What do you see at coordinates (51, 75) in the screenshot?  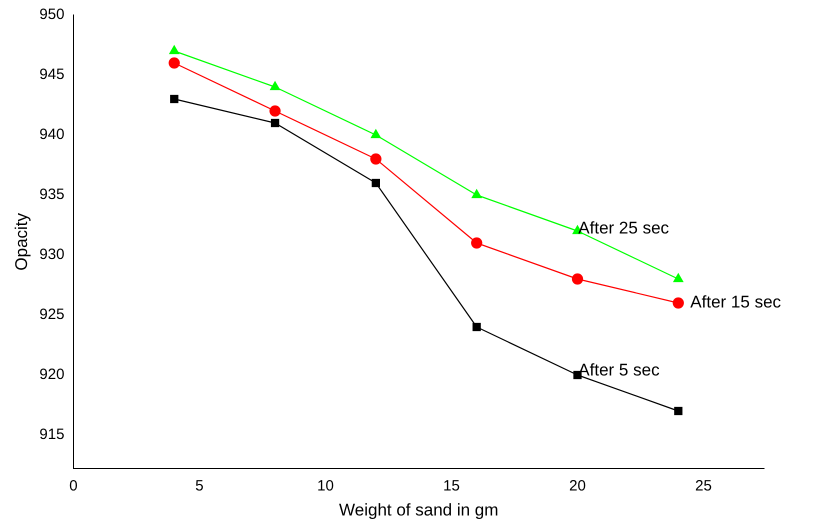 I see `y-tick-label: 945` at bounding box center [51, 75].